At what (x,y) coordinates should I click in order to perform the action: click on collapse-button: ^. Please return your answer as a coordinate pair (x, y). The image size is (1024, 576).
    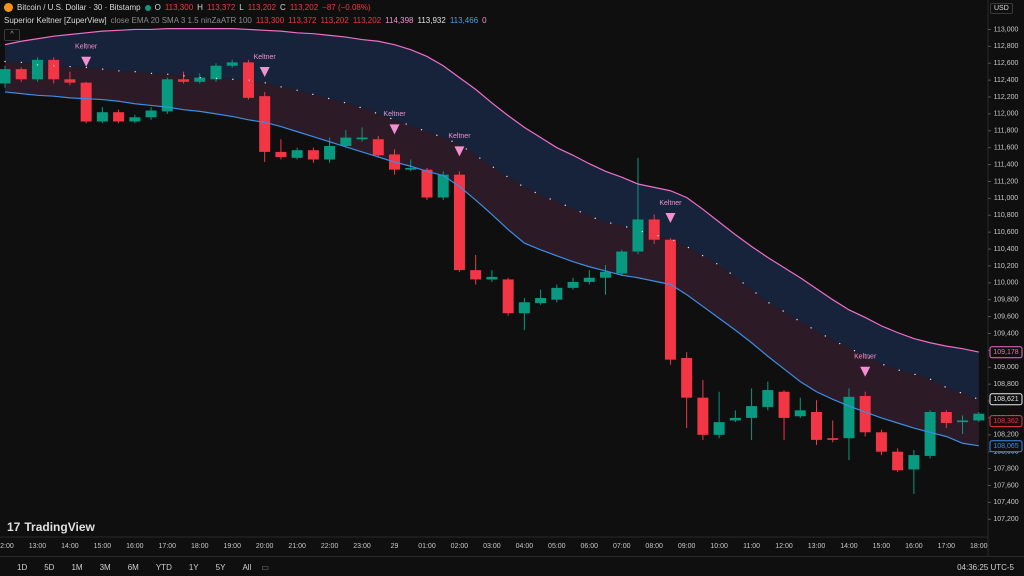
    Looking at the image, I should click on (12, 35).